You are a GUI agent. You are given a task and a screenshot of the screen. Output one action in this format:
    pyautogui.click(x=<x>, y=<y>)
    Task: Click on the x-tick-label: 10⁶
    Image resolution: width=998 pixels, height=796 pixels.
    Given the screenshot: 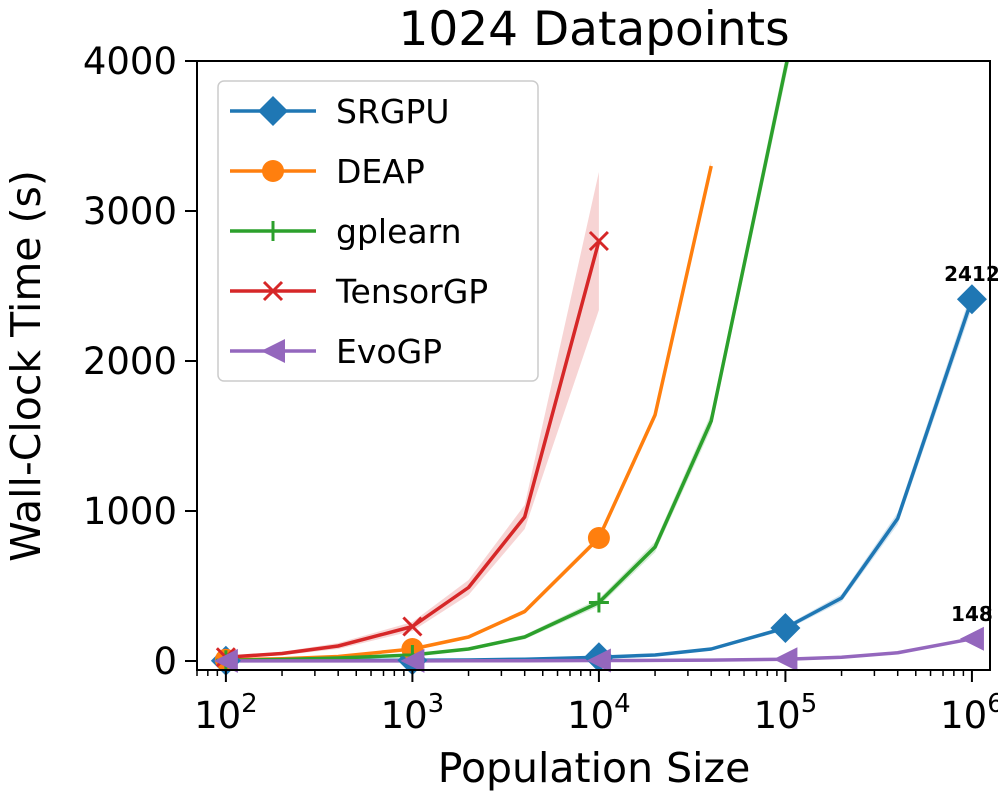 What is the action you would take?
    pyautogui.click(x=969, y=713)
    